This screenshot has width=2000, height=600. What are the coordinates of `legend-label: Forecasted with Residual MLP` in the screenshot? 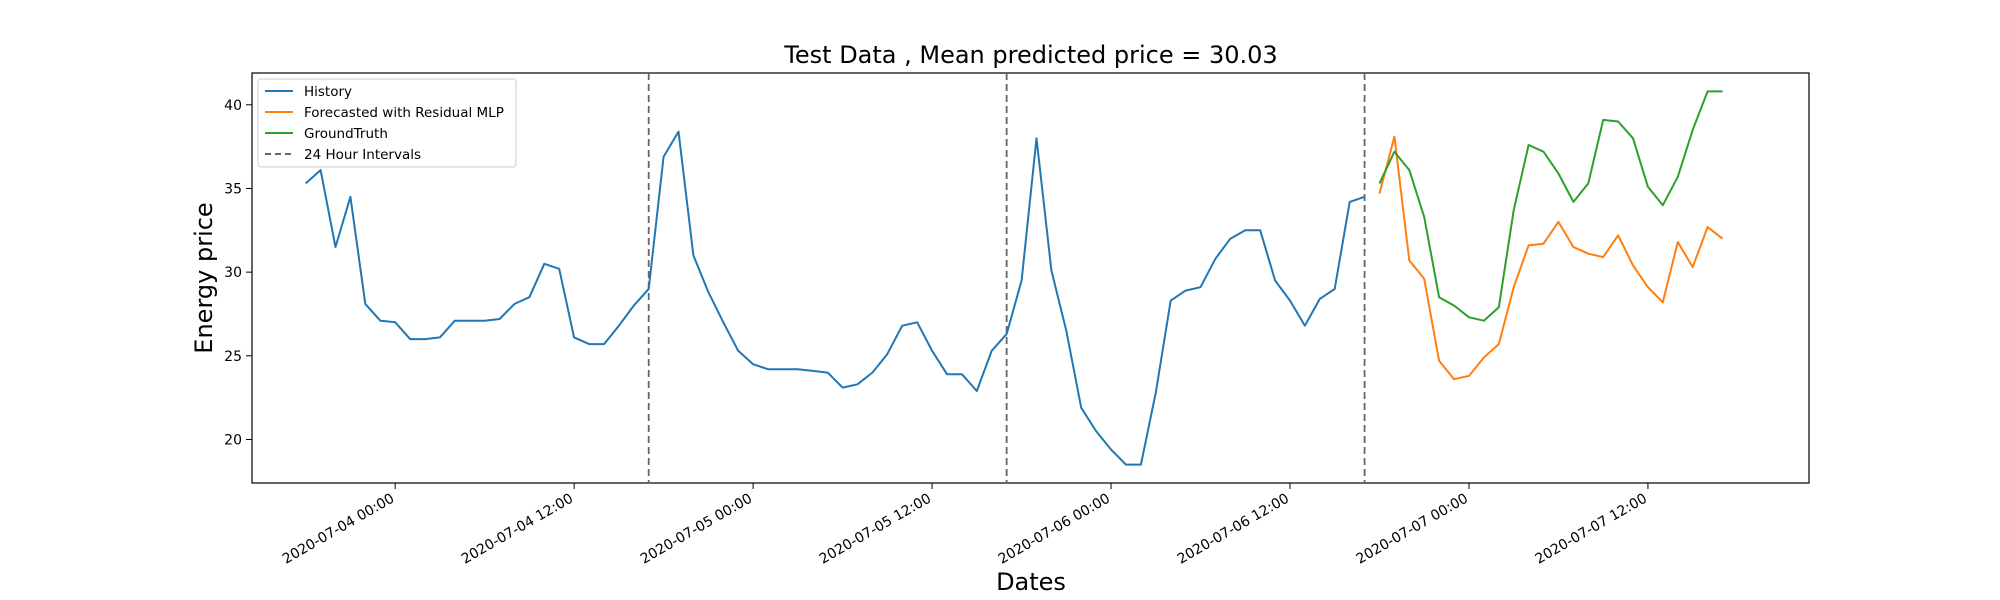 It's located at (404, 113).